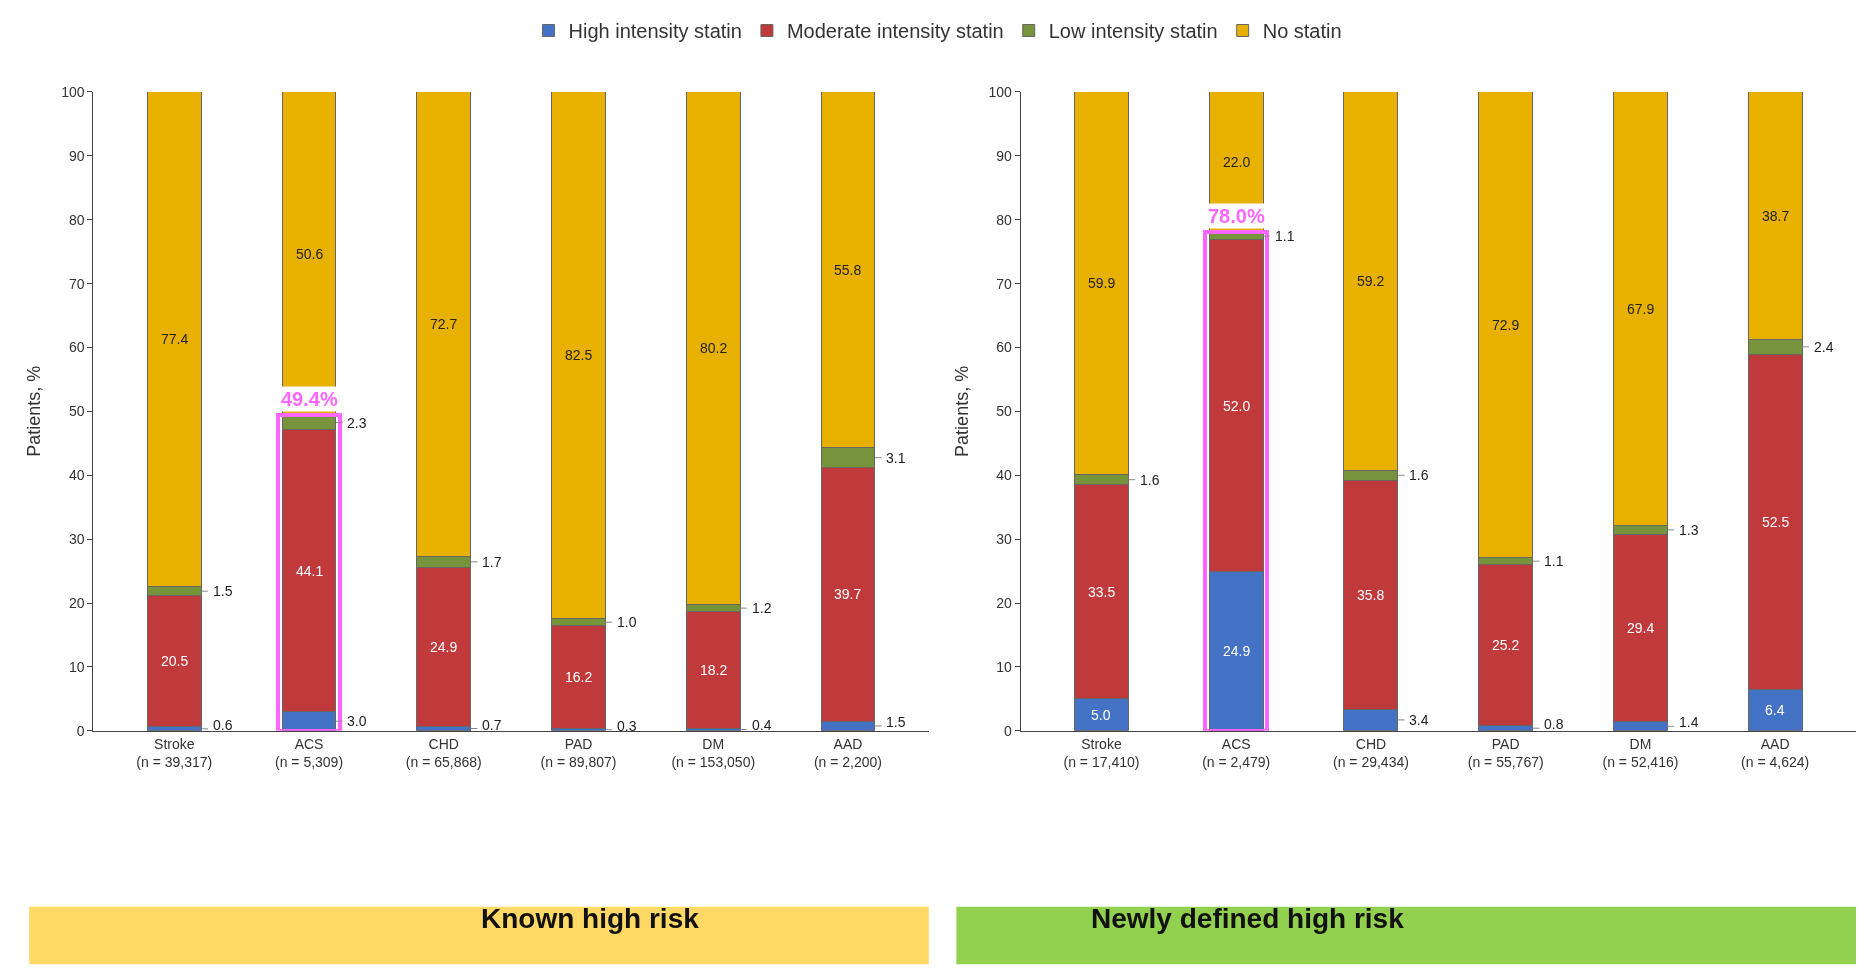 The height and width of the screenshot is (980, 1876). I want to click on x-tick-label: CHD (n = 65,868), so click(443, 752).